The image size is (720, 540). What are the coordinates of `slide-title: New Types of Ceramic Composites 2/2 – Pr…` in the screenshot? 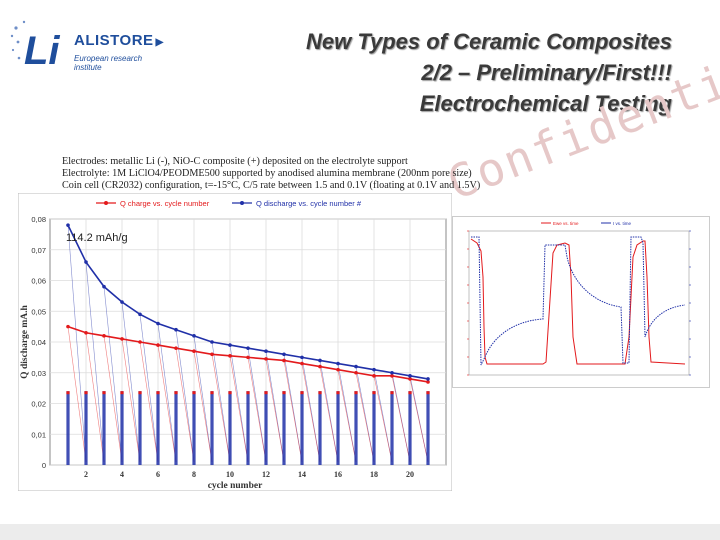 It's located at (422, 72).